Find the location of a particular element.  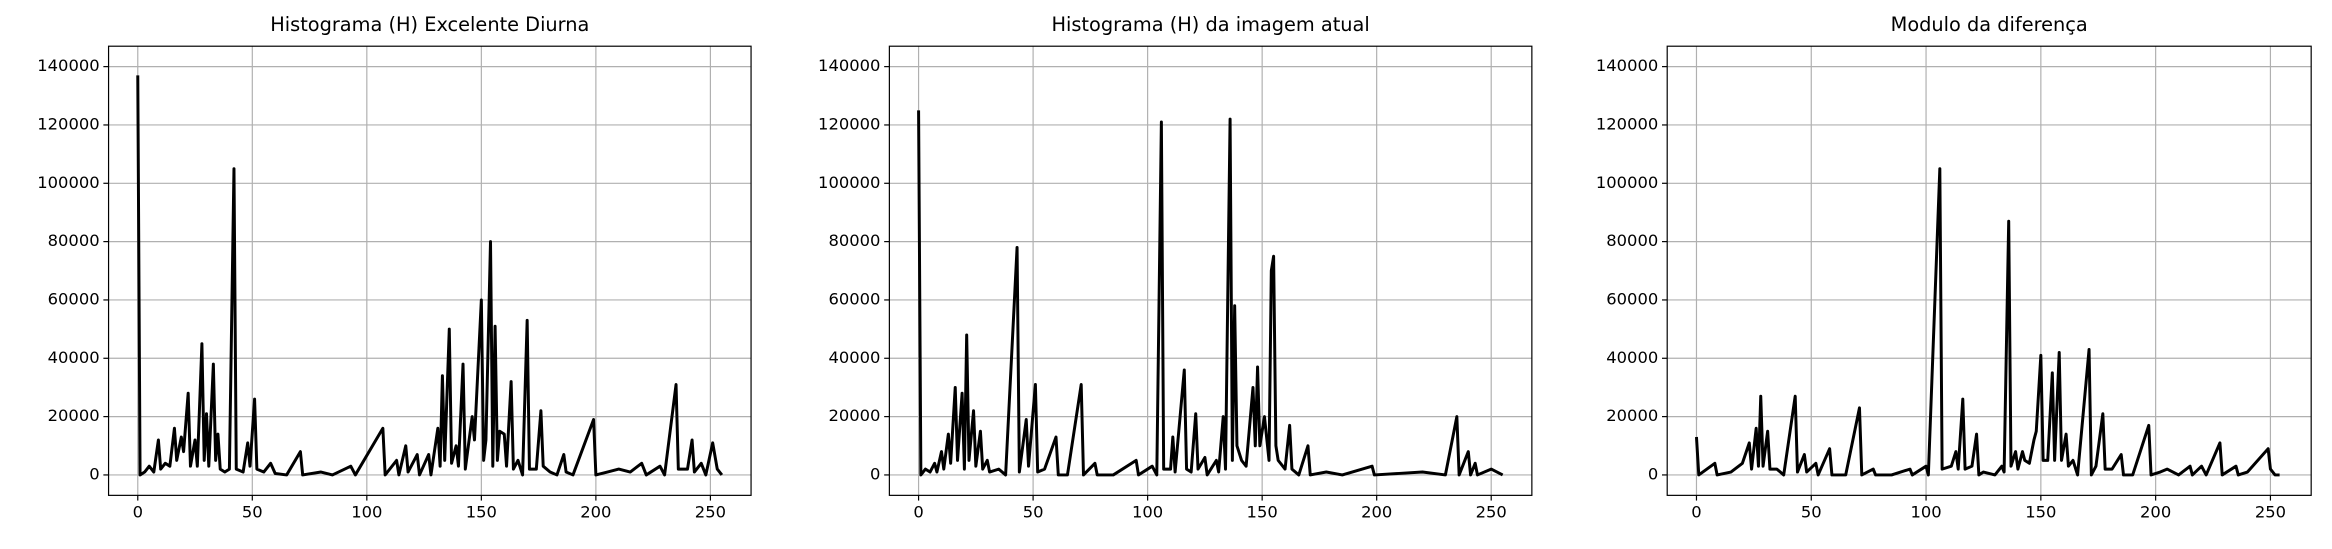

chart-title: Histograma (H) da imagem atual is located at coordinates (1210, 24).